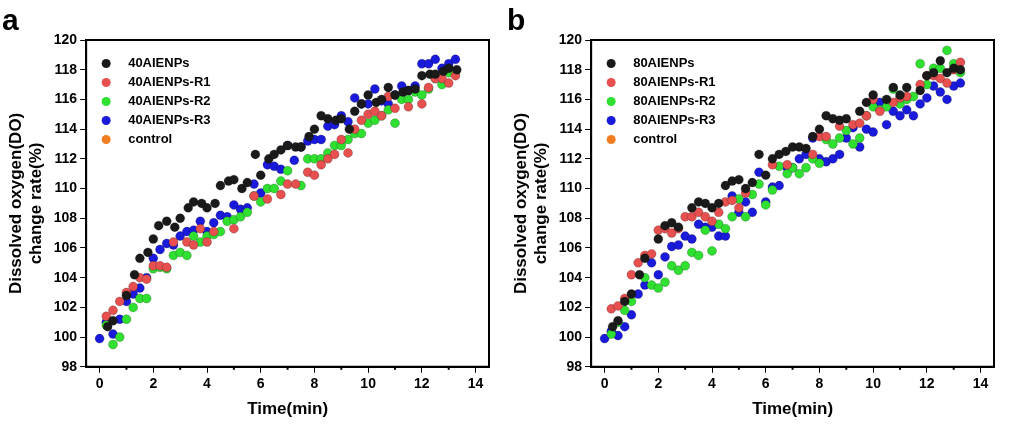  I want to click on legend-label: 80AIENPs-R3, so click(674, 120).